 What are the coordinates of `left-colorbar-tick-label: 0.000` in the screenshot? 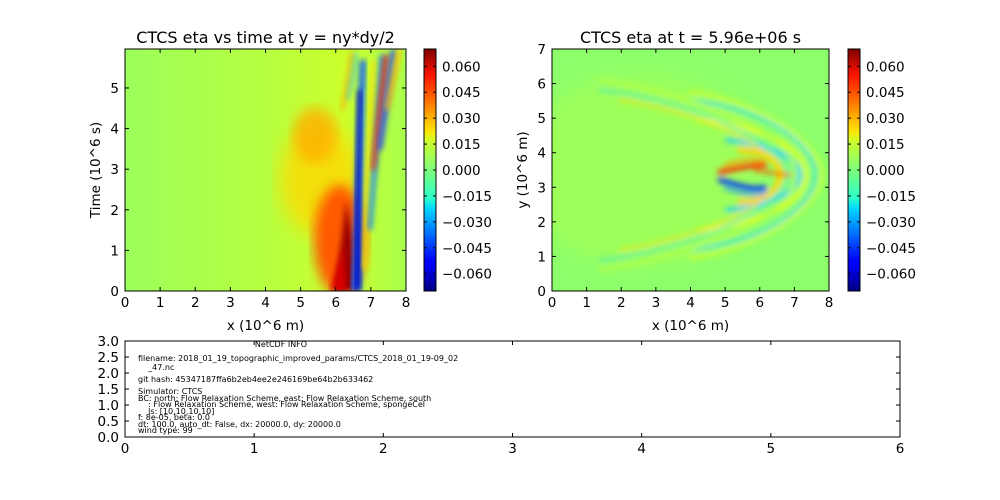 It's located at (461, 171).